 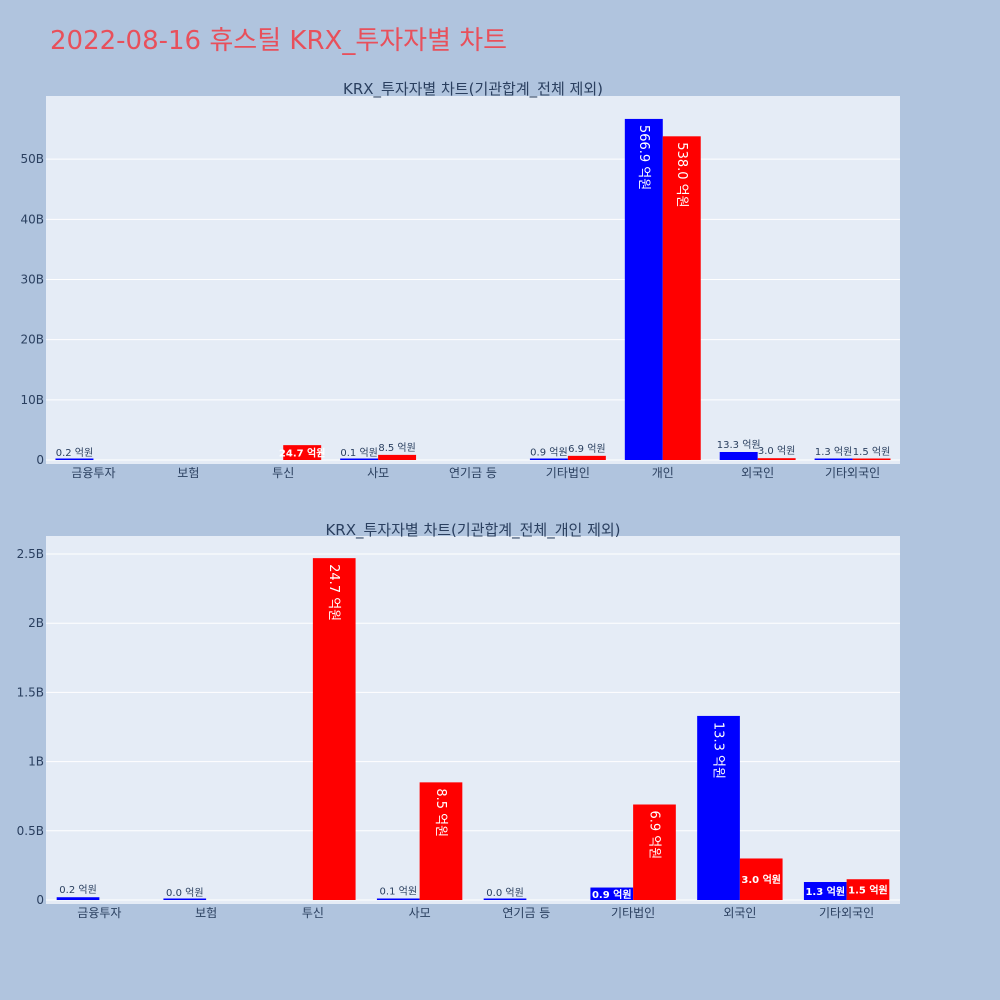 I want to click on y-tick-label: 1B, so click(x=36, y=762).